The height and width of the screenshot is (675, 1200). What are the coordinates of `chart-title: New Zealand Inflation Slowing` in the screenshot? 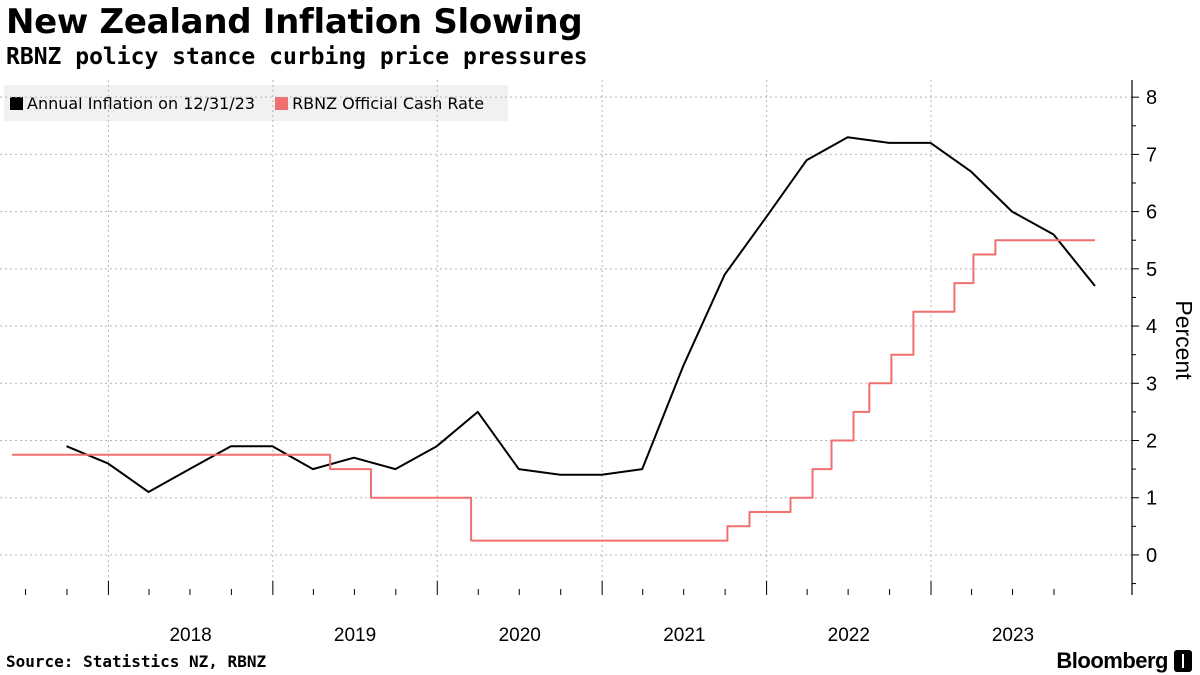 It's located at (294, 22).